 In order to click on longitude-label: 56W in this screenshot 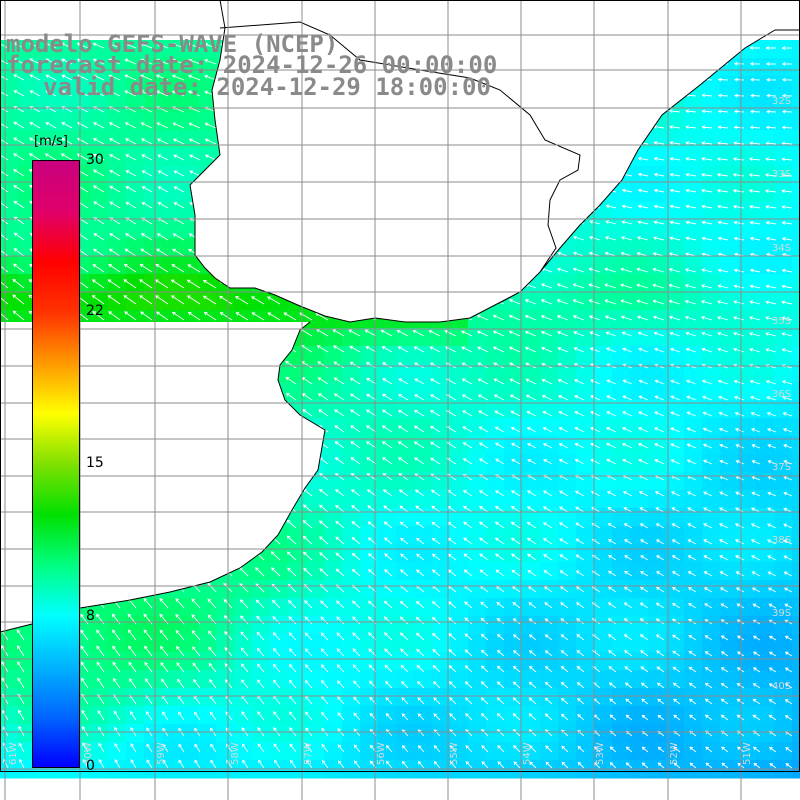, I will do `click(381, 753)`.